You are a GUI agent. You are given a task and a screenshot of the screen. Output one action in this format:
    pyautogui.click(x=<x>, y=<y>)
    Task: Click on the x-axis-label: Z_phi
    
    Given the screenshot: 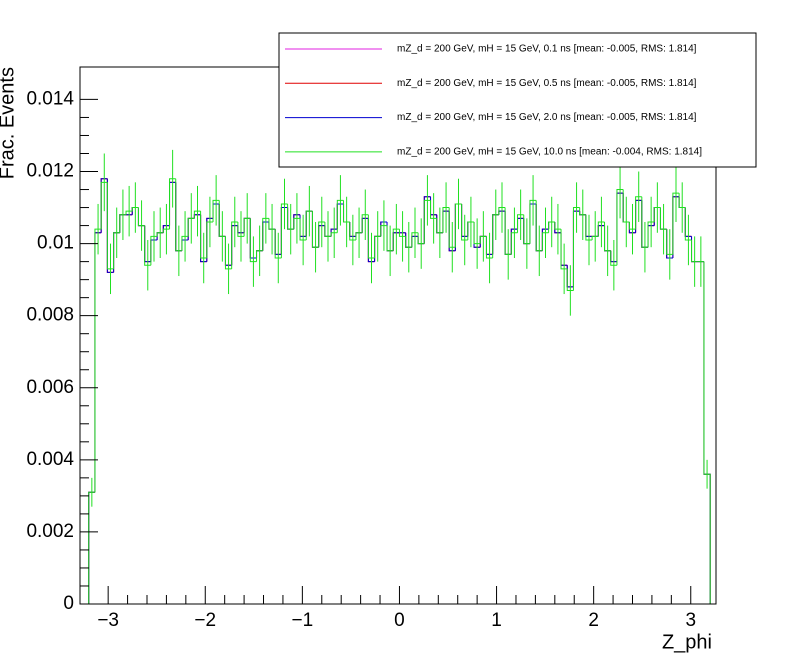 What is the action you would take?
    pyautogui.click(x=687, y=642)
    